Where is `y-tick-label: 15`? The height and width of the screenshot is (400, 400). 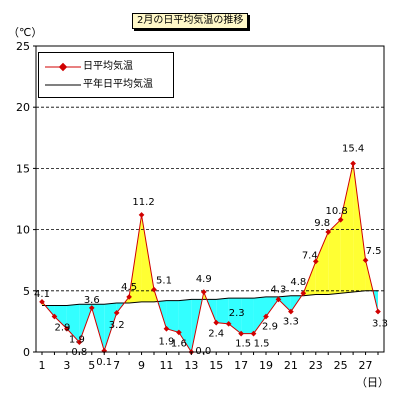
y-tick-label: 15 is located at coordinates (23, 168).